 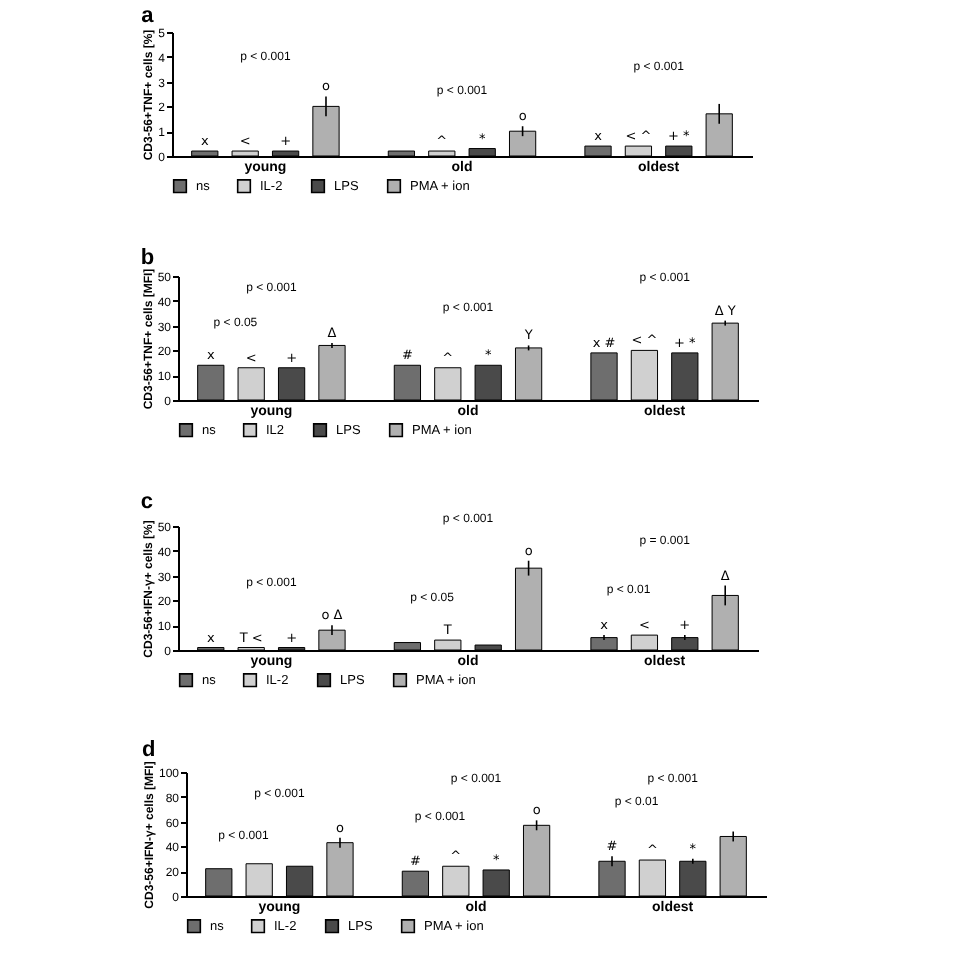 What do you see at coordinates (147, 257) in the screenshot?
I see `chart-title: b` at bounding box center [147, 257].